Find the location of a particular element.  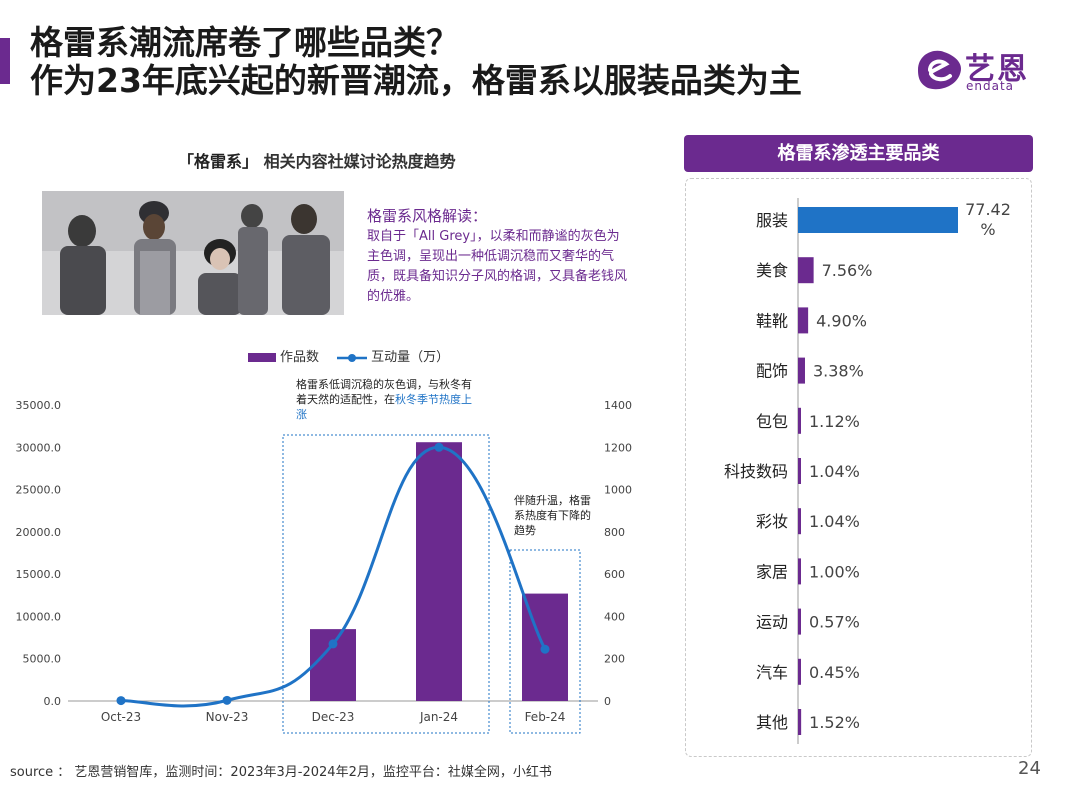

left-chart-title-rest: 相关内容社媒讨论热度趋势 is located at coordinates (359, 161).